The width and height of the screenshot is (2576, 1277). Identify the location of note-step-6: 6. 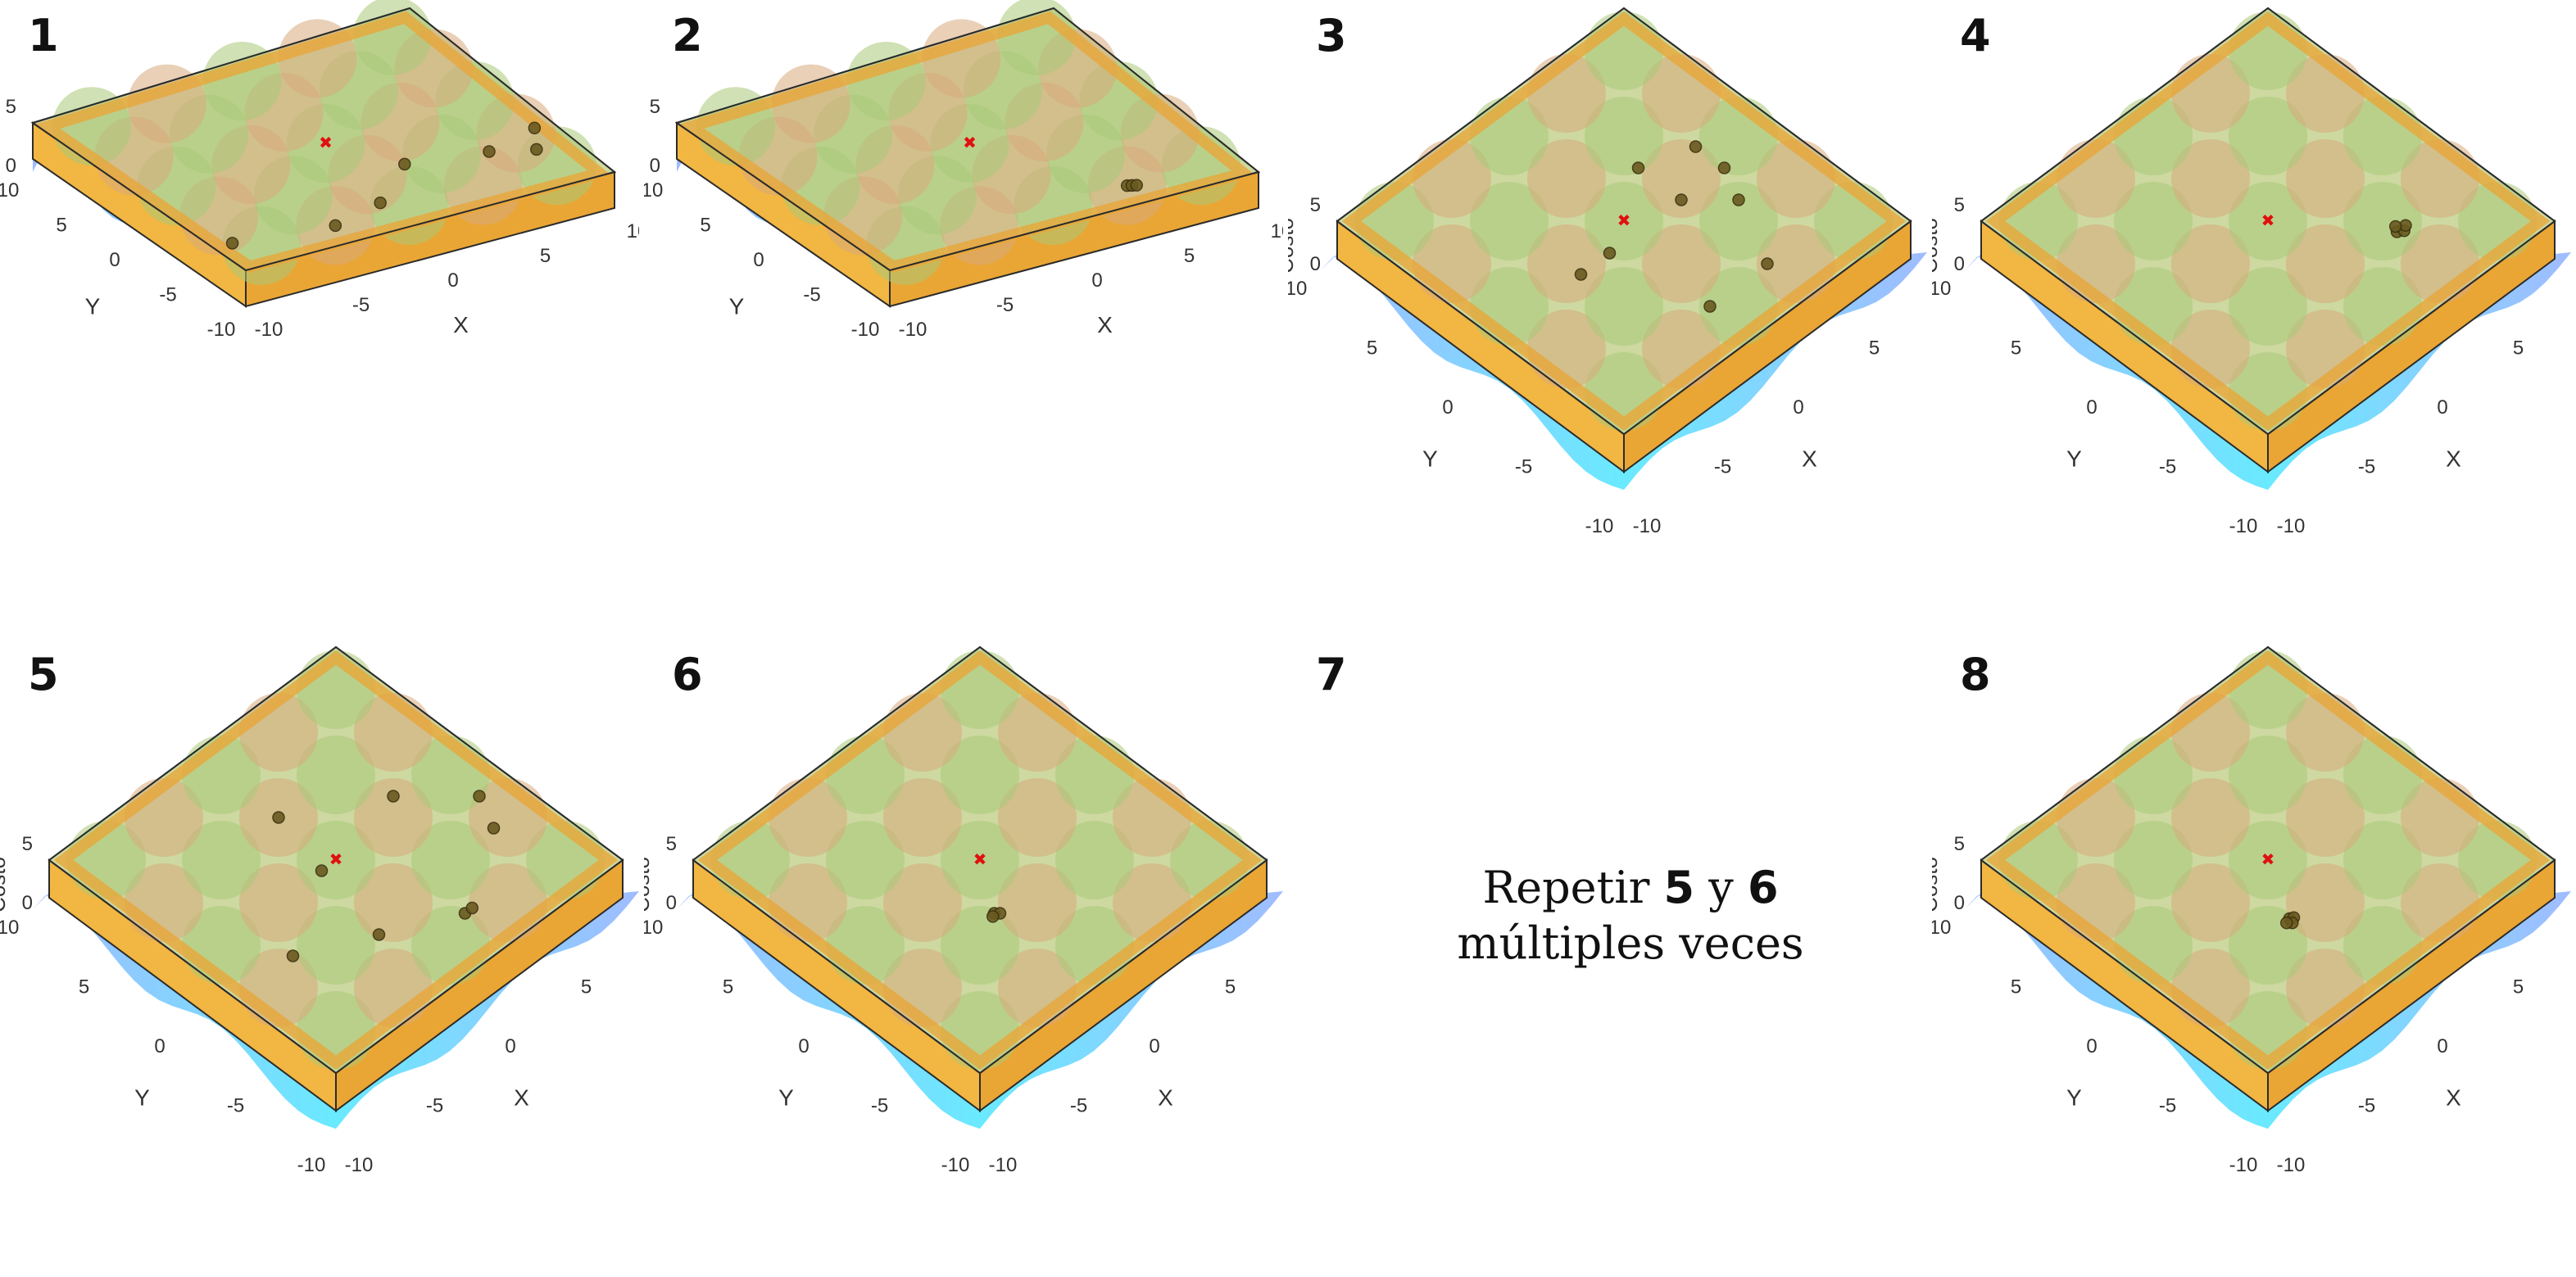
(1763, 887).